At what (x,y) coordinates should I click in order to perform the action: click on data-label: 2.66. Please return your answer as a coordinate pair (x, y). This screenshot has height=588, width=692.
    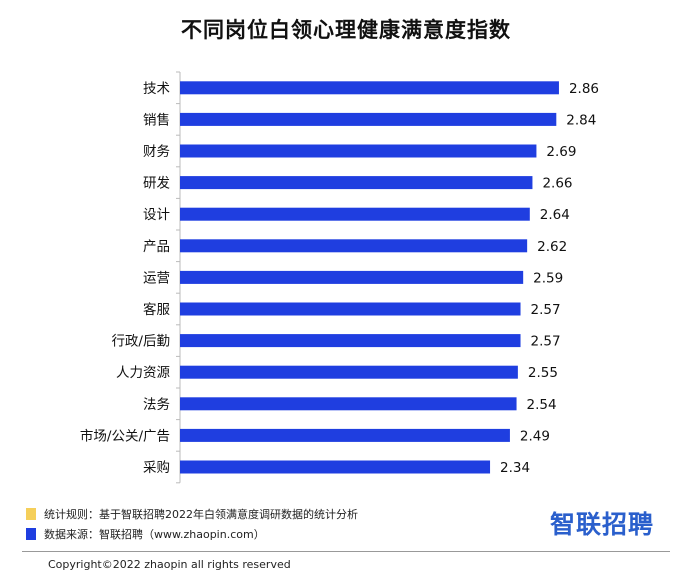
    Looking at the image, I should click on (557, 184).